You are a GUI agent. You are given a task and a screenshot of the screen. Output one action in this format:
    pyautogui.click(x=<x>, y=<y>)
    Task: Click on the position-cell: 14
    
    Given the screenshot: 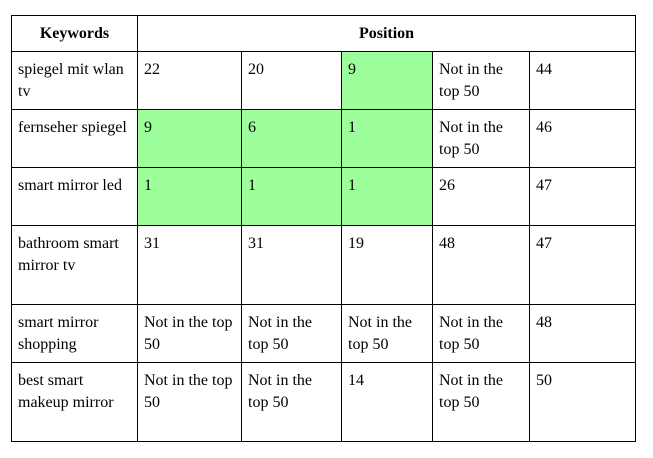 What is the action you would take?
    pyautogui.click(x=387, y=402)
    